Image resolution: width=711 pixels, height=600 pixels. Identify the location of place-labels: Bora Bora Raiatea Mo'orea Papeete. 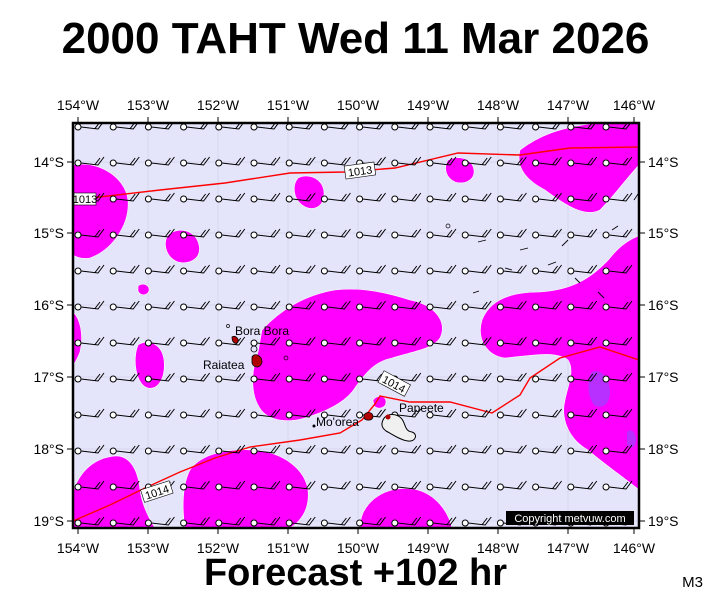
(323, 376).